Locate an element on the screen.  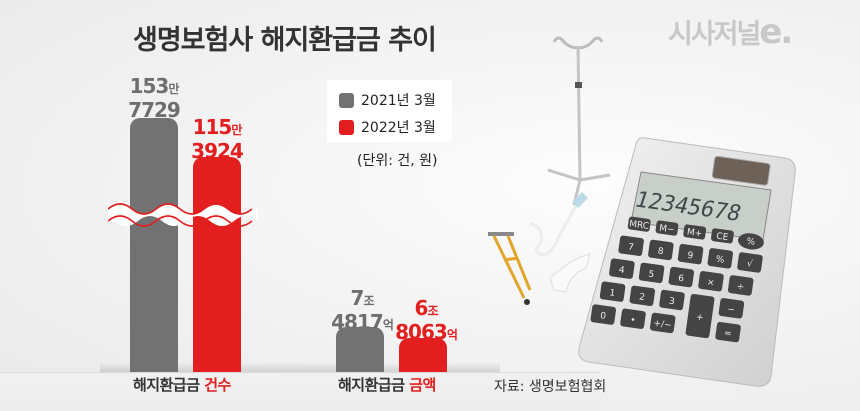
svg-text: 3 is located at coordinates (671, 302).